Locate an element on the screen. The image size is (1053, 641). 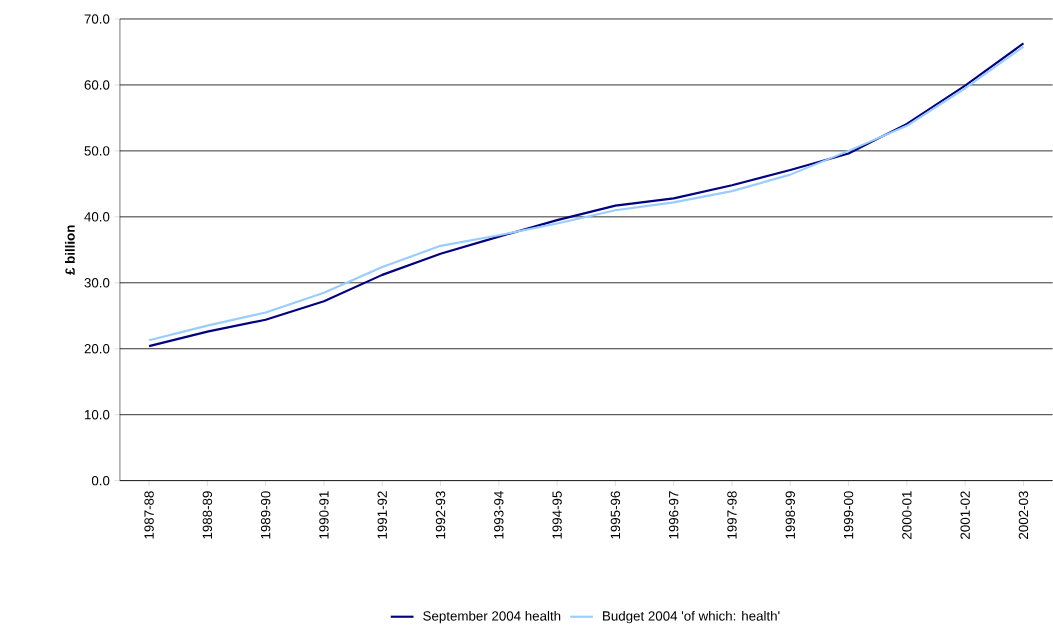
legend-label: September 2004 health is located at coordinates (492, 617).